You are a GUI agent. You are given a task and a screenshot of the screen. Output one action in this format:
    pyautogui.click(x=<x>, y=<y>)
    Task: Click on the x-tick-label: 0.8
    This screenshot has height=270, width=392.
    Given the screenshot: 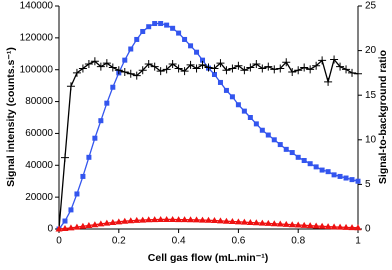 What is the action you would take?
    pyautogui.click(x=298, y=241)
    